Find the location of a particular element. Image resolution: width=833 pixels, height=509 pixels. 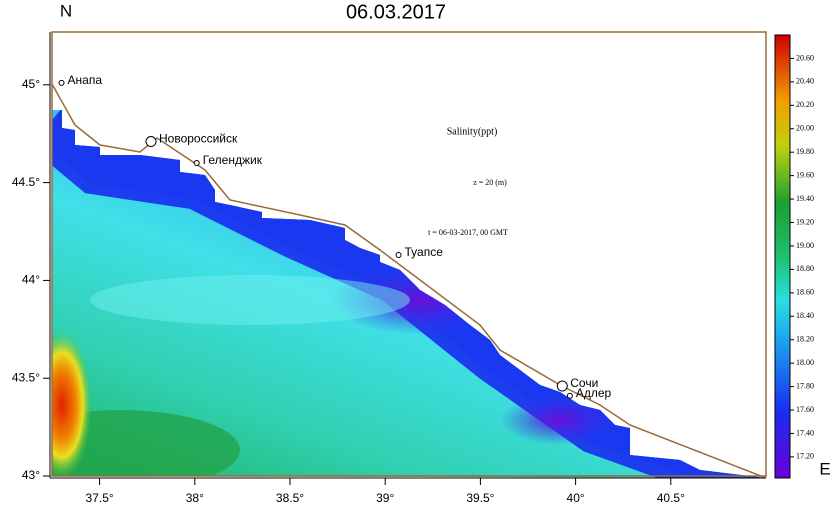

colorbar is located at coordinates (782, 256).